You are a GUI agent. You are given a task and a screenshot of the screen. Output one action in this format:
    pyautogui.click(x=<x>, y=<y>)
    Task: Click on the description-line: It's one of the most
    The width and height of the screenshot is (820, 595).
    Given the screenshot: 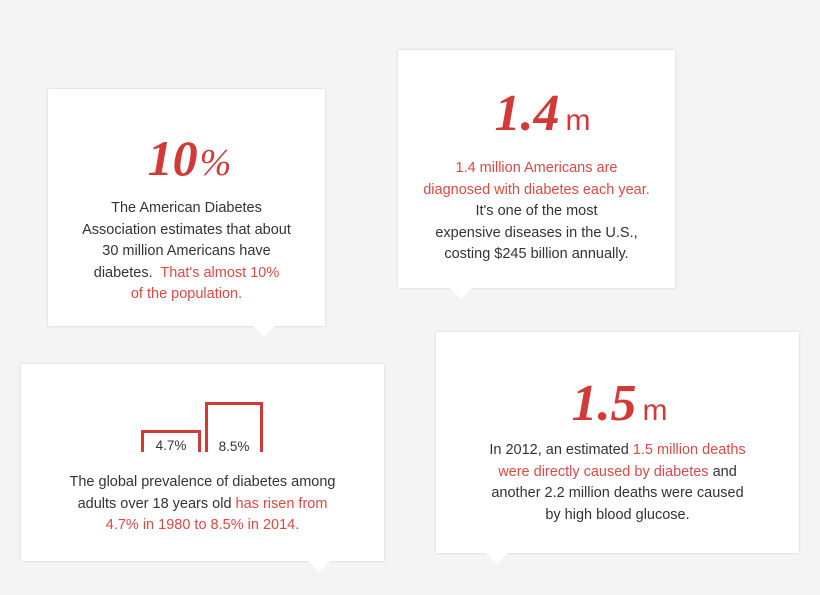 What is the action you would take?
    pyautogui.click(x=536, y=211)
    